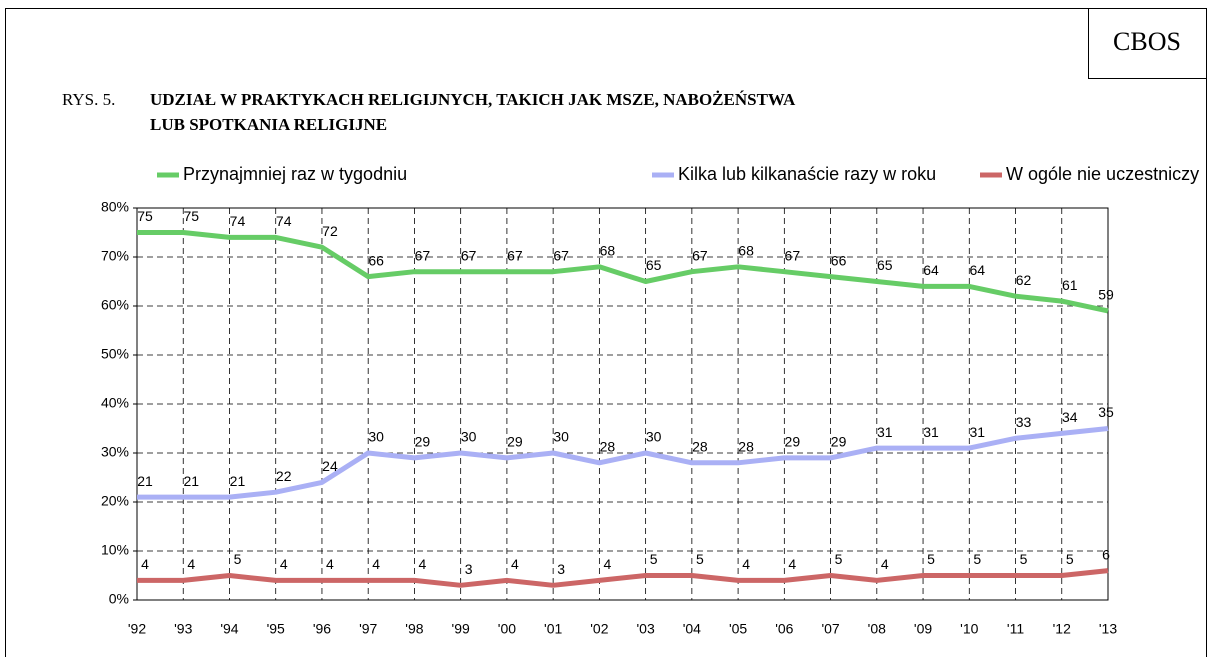 The width and height of the screenshot is (1208, 657). What do you see at coordinates (877, 629) in the screenshot?
I see `x-tick-label: '08` at bounding box center [877, 629].